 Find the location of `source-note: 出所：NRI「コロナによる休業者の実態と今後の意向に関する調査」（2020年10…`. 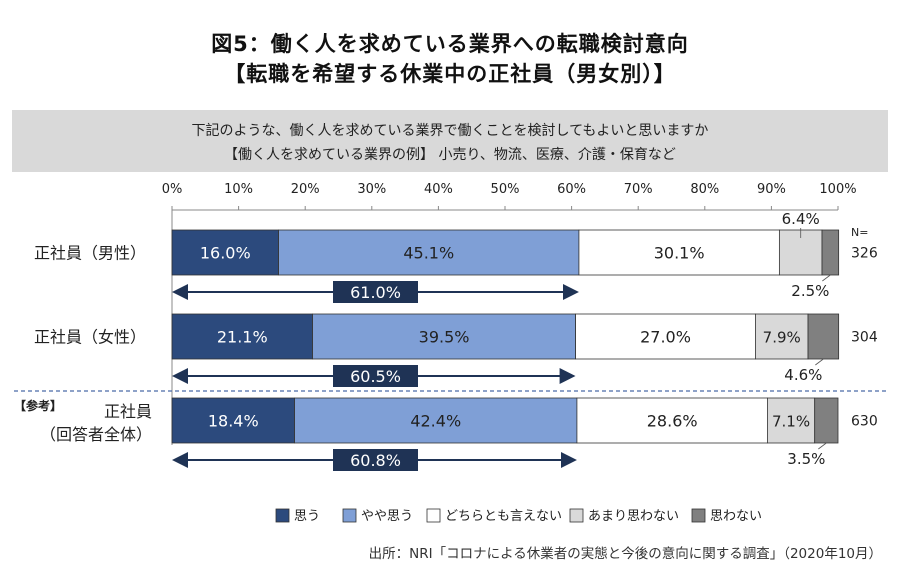

source-note: 出所：NRI「コロナによる休業者の実態と今後の意向に関する調査」（2020年10… is located at coordinates (625, 554).